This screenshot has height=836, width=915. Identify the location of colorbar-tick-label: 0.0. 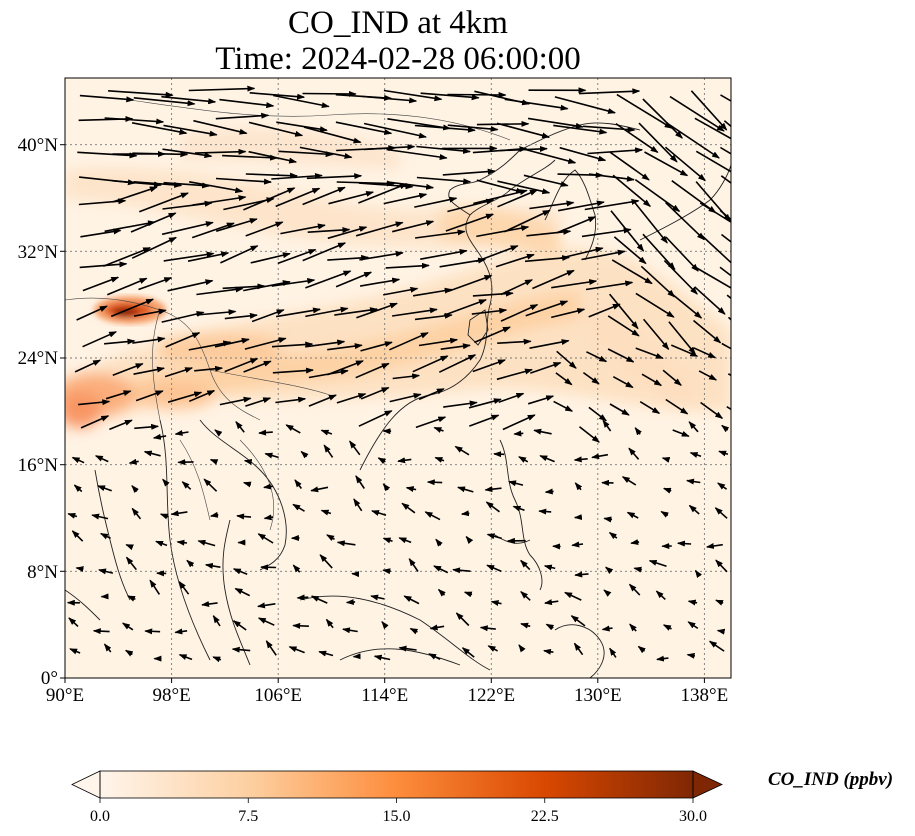
(100, 816).